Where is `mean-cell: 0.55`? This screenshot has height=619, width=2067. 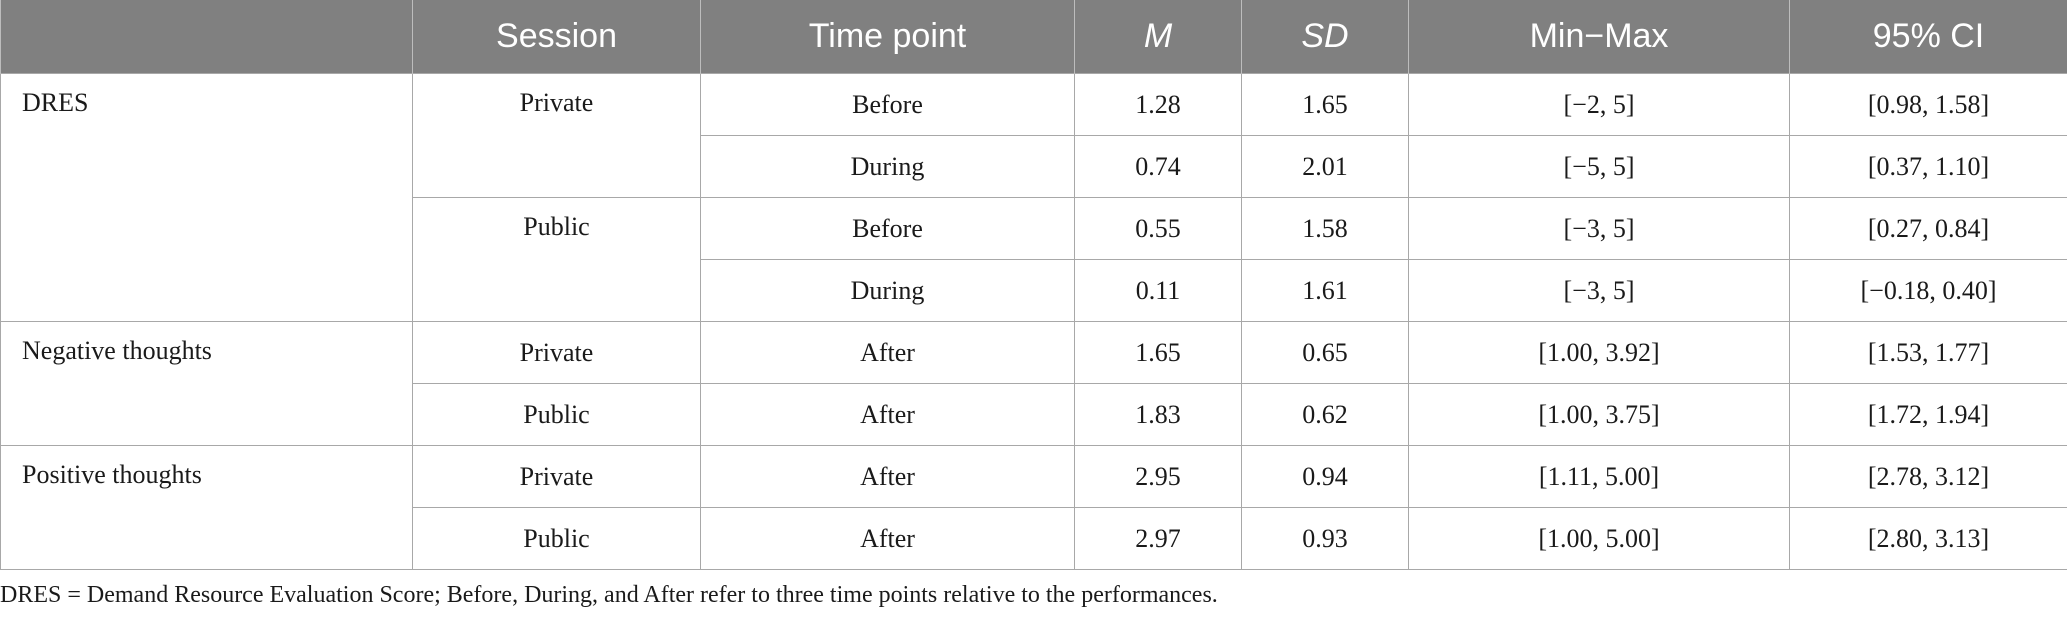
mean-cell: 0.55 is located at coordinates (1158, 228).